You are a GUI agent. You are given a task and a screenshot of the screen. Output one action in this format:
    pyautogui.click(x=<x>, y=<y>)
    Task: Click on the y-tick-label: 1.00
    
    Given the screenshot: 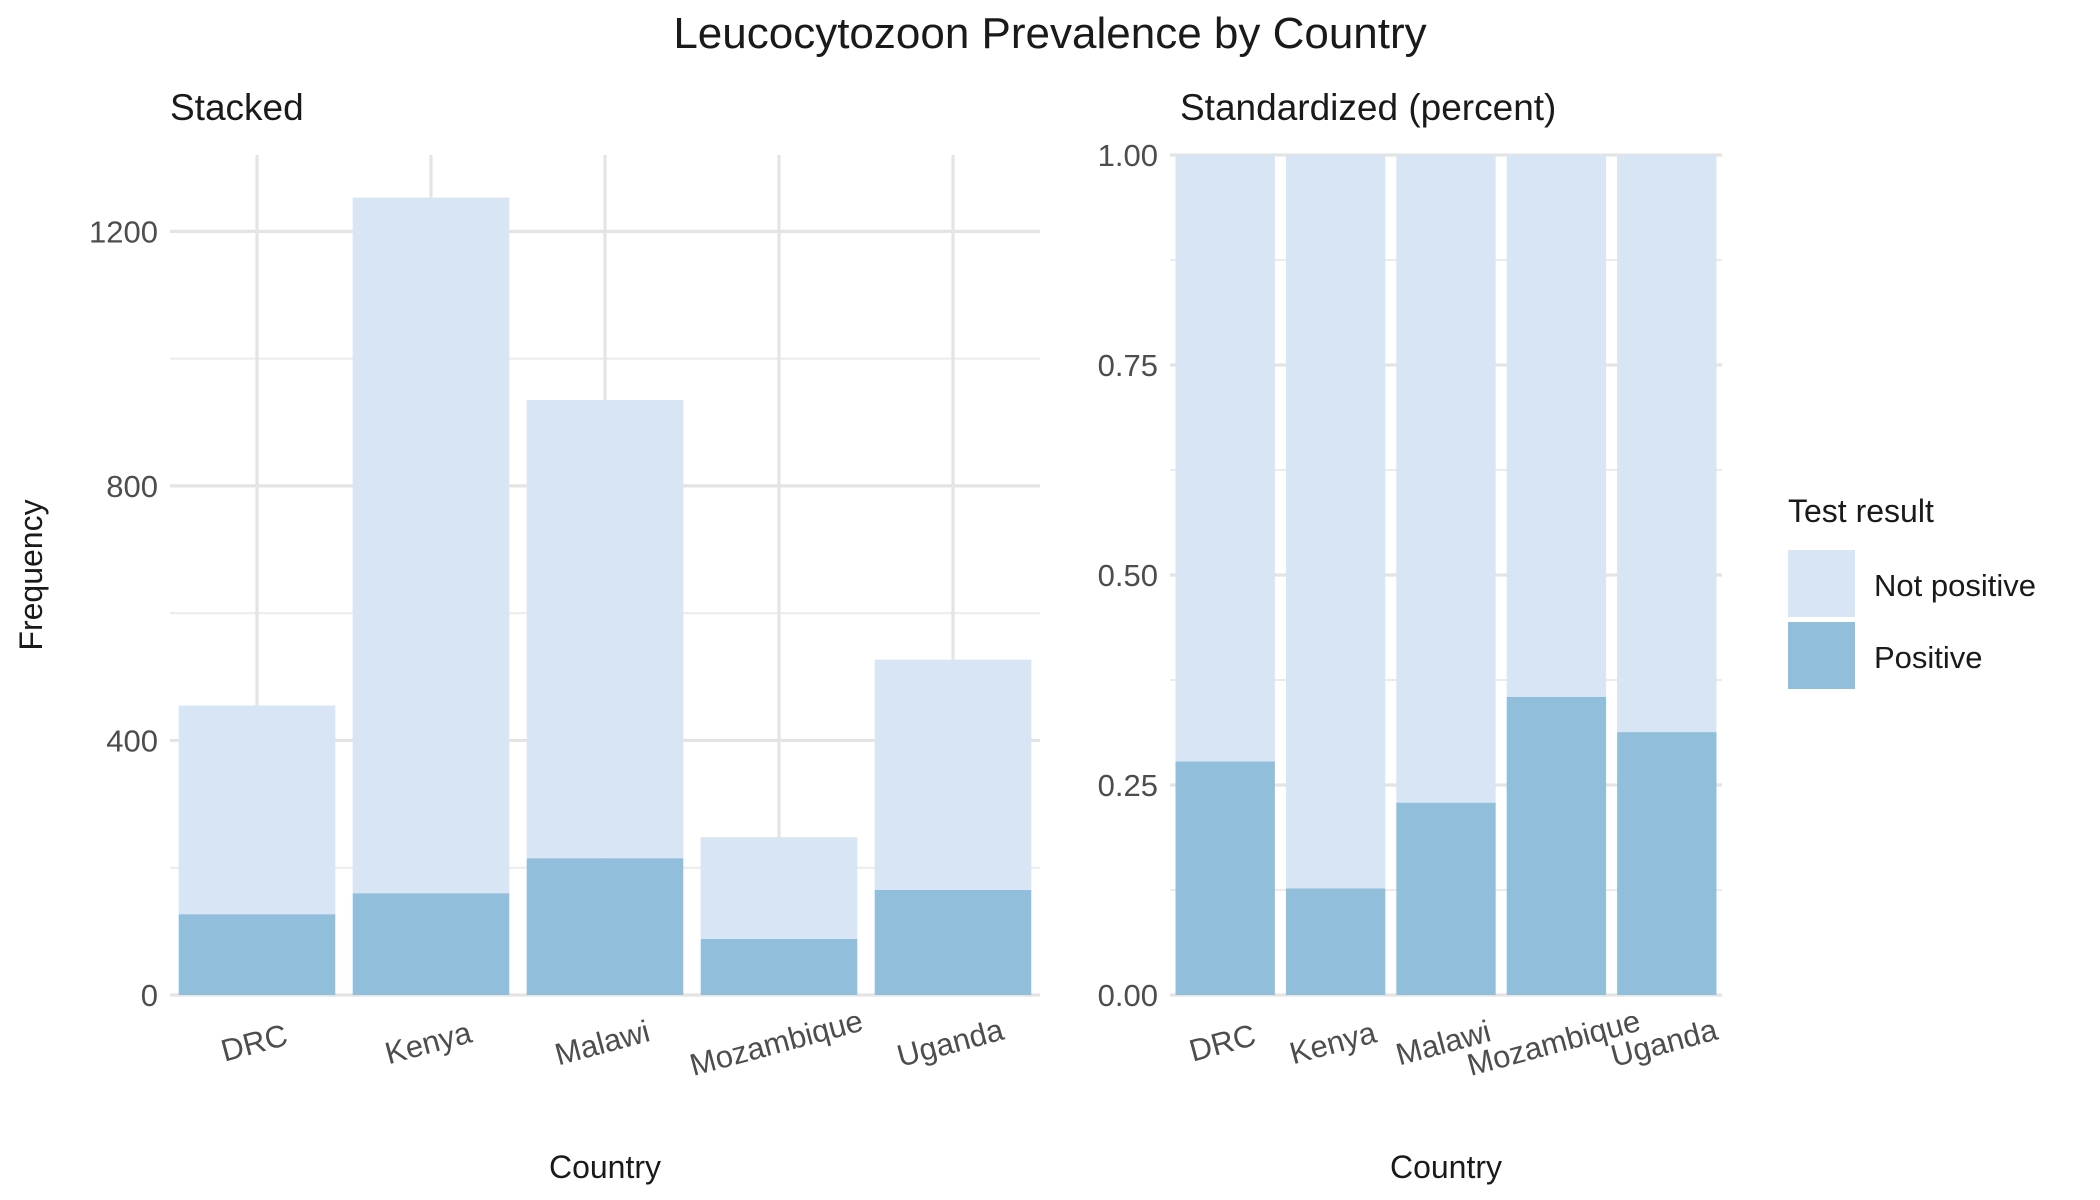 What is the action you would take?
    pyautogui.click(x=1128, y=155)
    